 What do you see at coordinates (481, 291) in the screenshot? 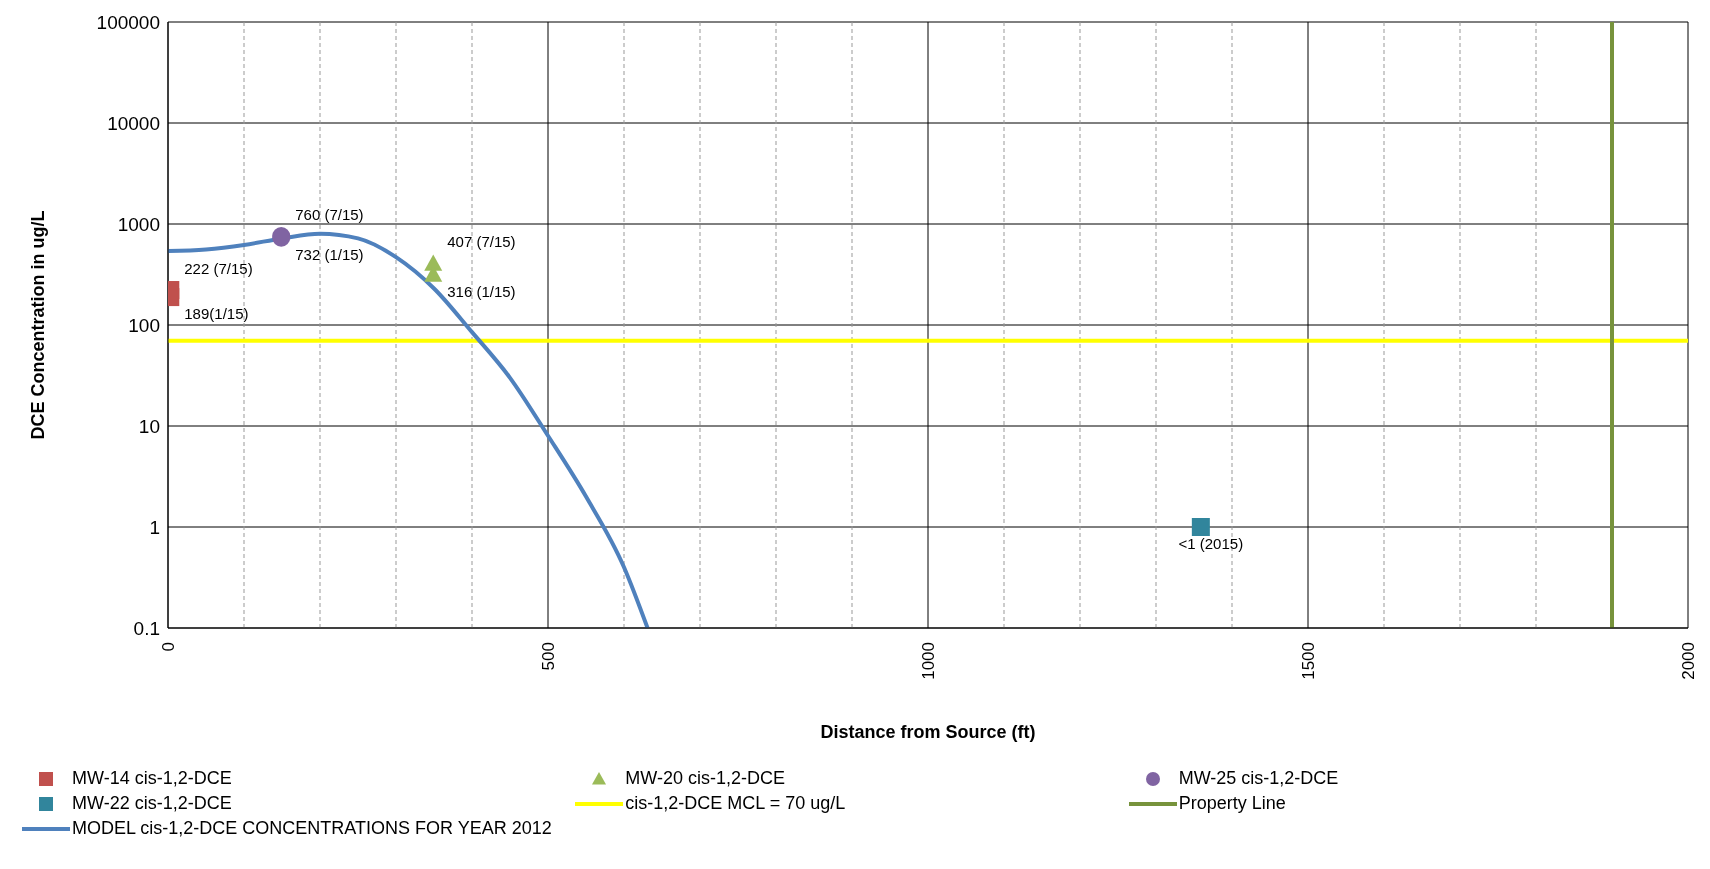
I see `data-label: 316 (1/15)` at bounding box center [481, 291].